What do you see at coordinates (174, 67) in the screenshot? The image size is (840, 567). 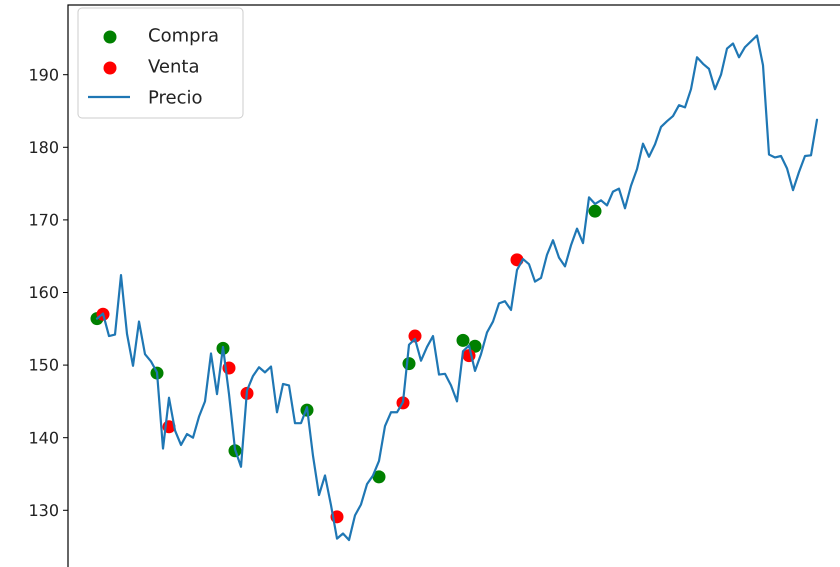 I see `legend-label: Venta` at bounding box center [174, 67].